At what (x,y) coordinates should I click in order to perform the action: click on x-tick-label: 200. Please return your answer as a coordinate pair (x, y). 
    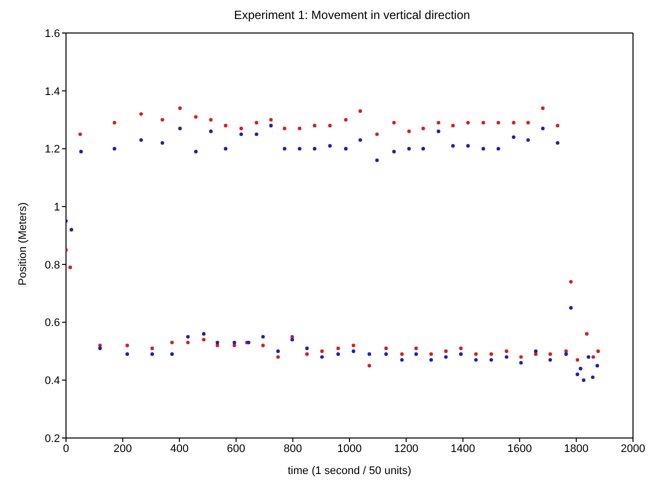
    Looking at the image, I should click on (123, 448).